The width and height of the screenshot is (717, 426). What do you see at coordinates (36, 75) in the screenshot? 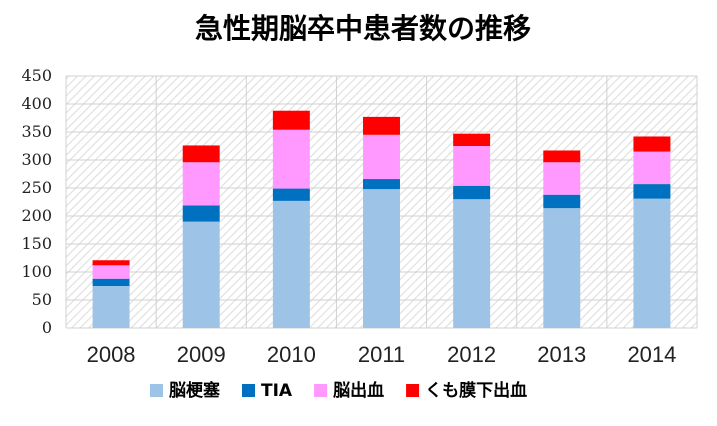
I see `y-tick-label: 450` at bounding box center [36, 75].